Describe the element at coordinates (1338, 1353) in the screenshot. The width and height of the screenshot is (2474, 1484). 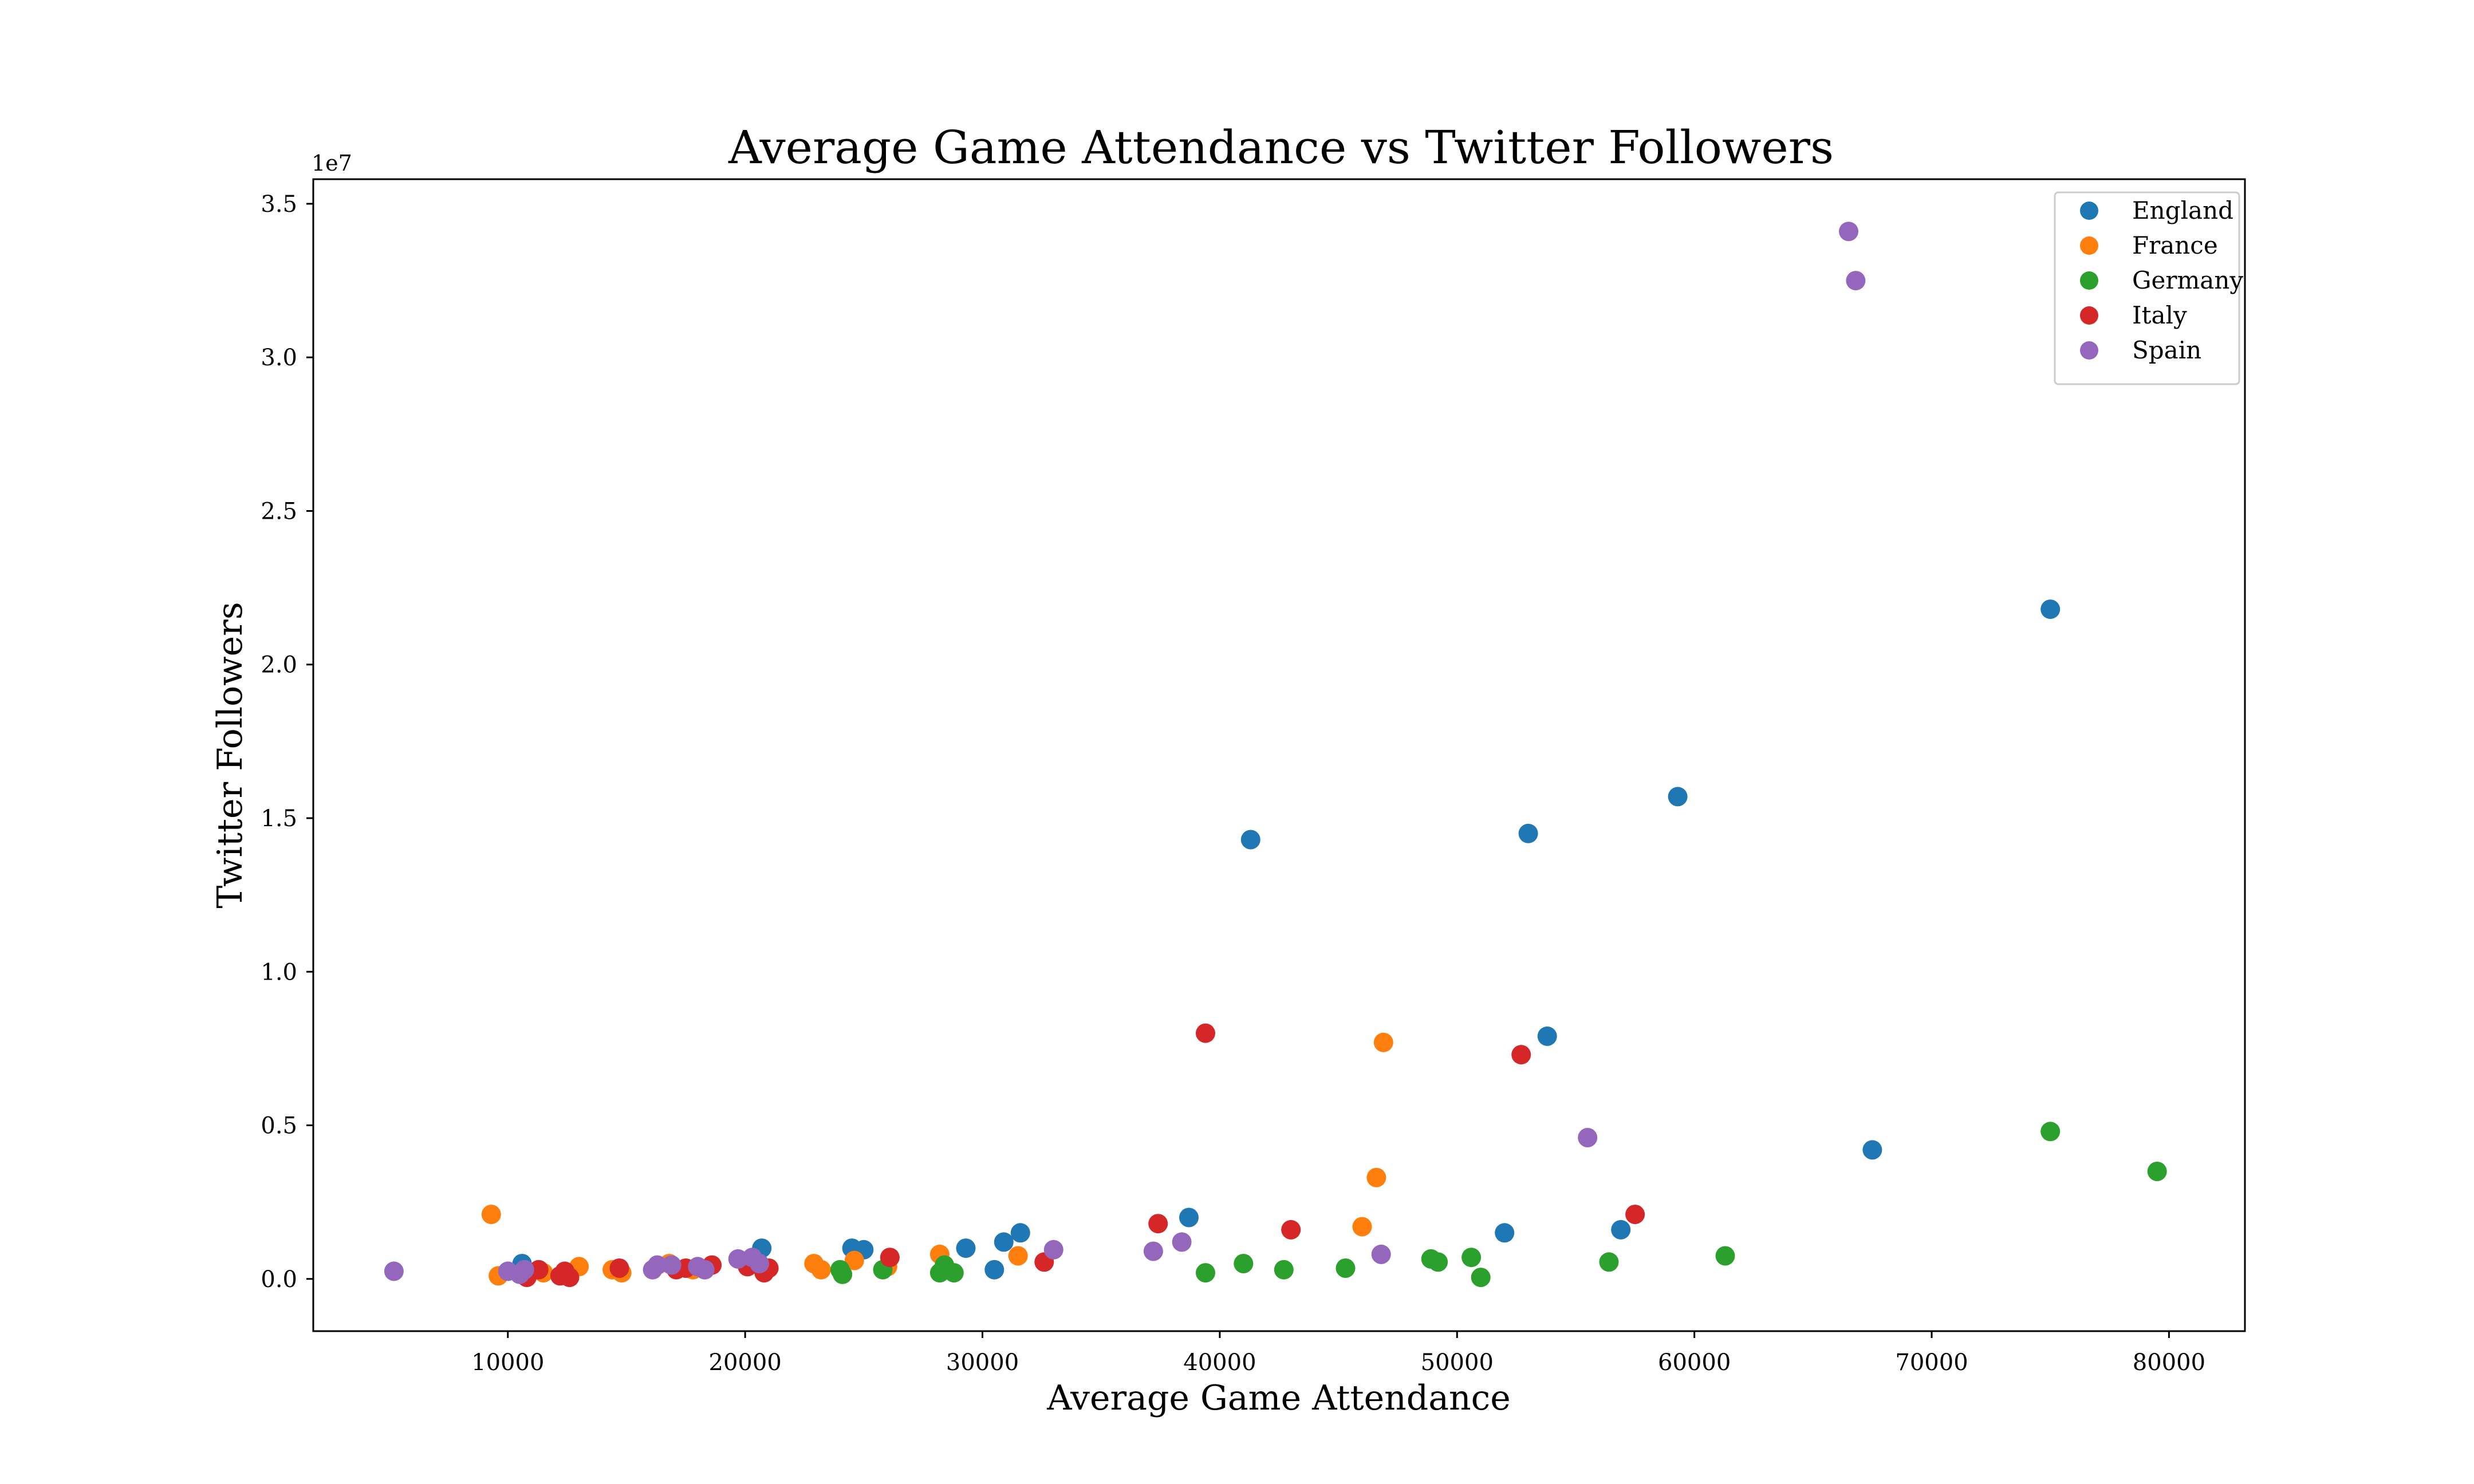
I see `x-axis-ticks: 10000 20000 30000 40000 50000 60000 70000 80000` at that location.